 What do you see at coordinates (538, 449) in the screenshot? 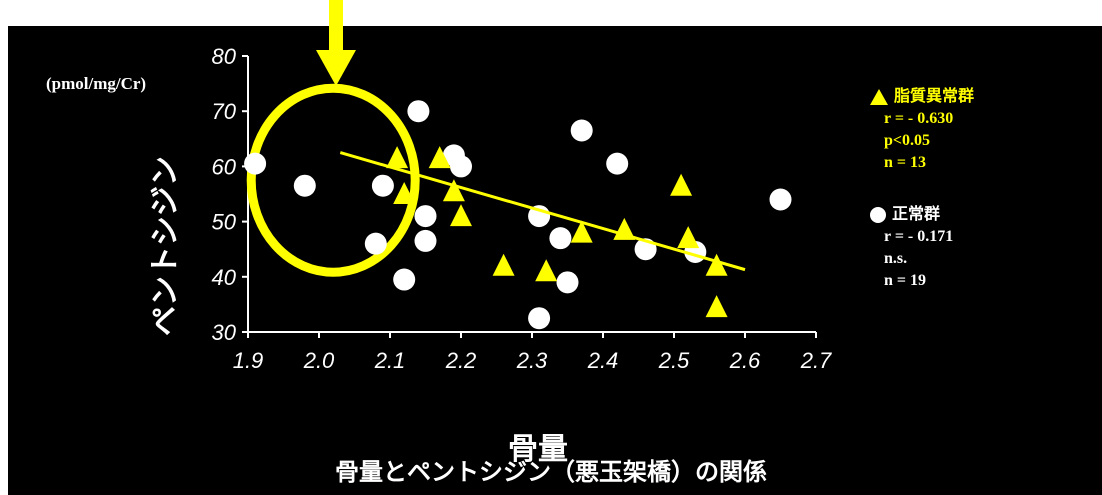
I see `x-axis-label: 骨量` at bounding box center [538, 449].